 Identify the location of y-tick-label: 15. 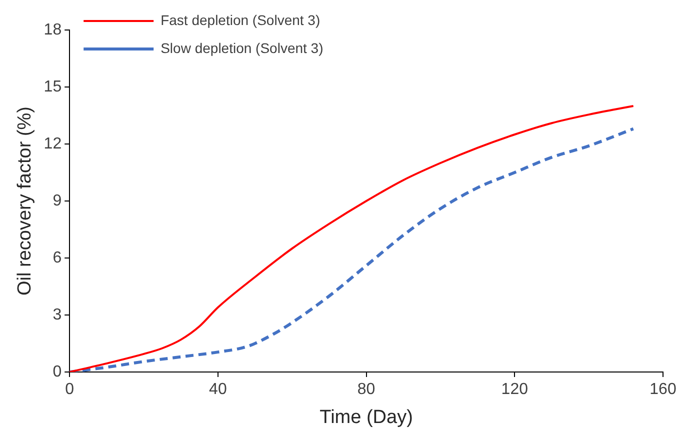
(53, 87).